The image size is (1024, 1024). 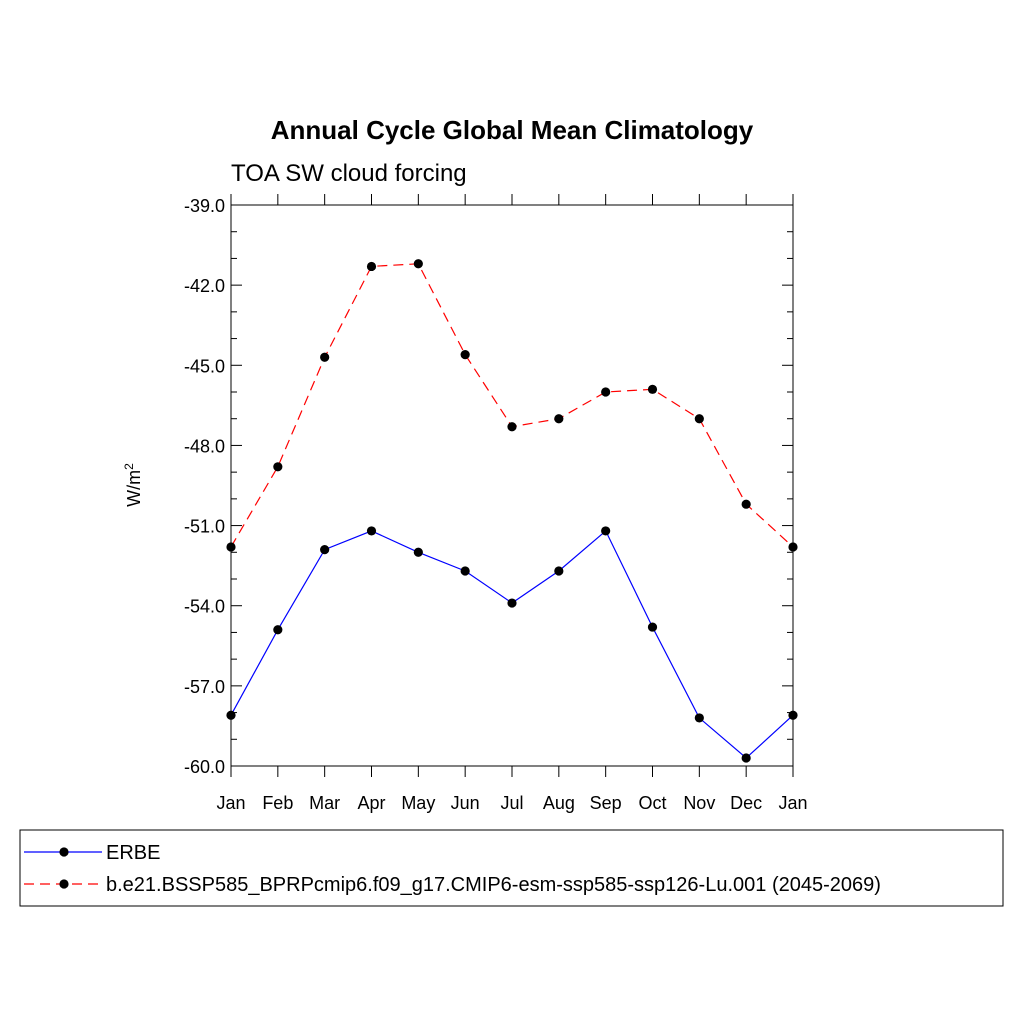 What do you see at coordinates (204, 527) in the screenshot?
I see `y-tick-label: -51.0` at bounding box center [204, 527].